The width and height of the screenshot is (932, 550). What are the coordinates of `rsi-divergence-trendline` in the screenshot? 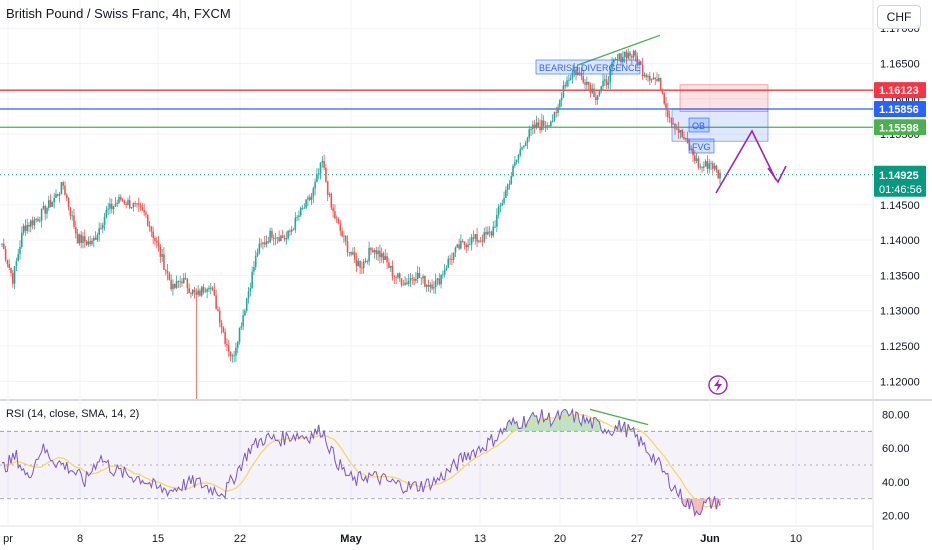 It's located at (619, 417).